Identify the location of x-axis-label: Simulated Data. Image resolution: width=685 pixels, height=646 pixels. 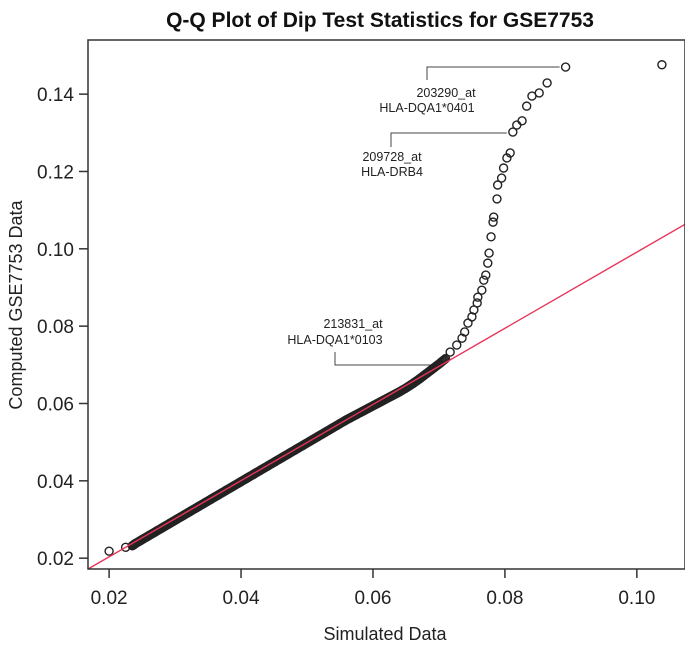
(385, 634).